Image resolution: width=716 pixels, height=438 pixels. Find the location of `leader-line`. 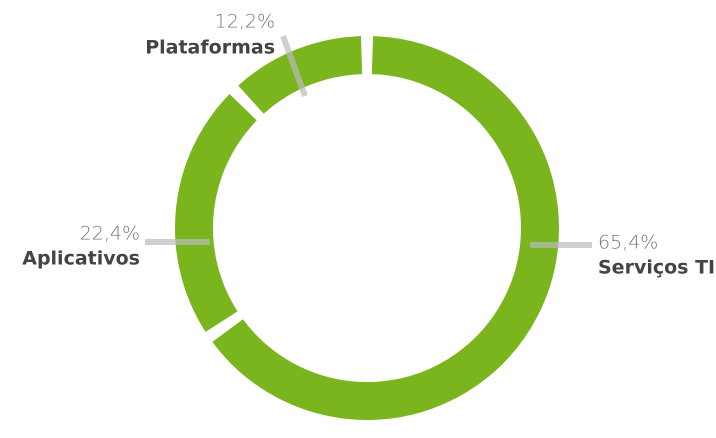

leader-line is located at coordinates (294, 66).